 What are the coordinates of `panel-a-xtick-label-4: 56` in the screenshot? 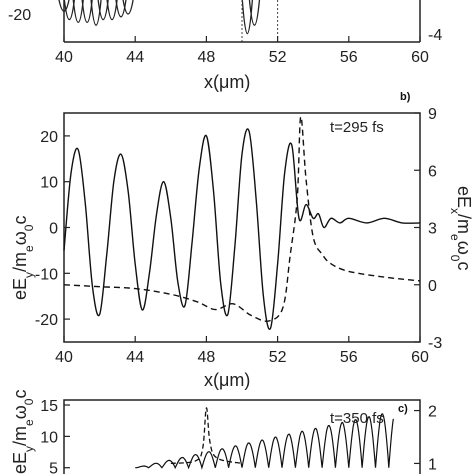 It's located at (349, 57).